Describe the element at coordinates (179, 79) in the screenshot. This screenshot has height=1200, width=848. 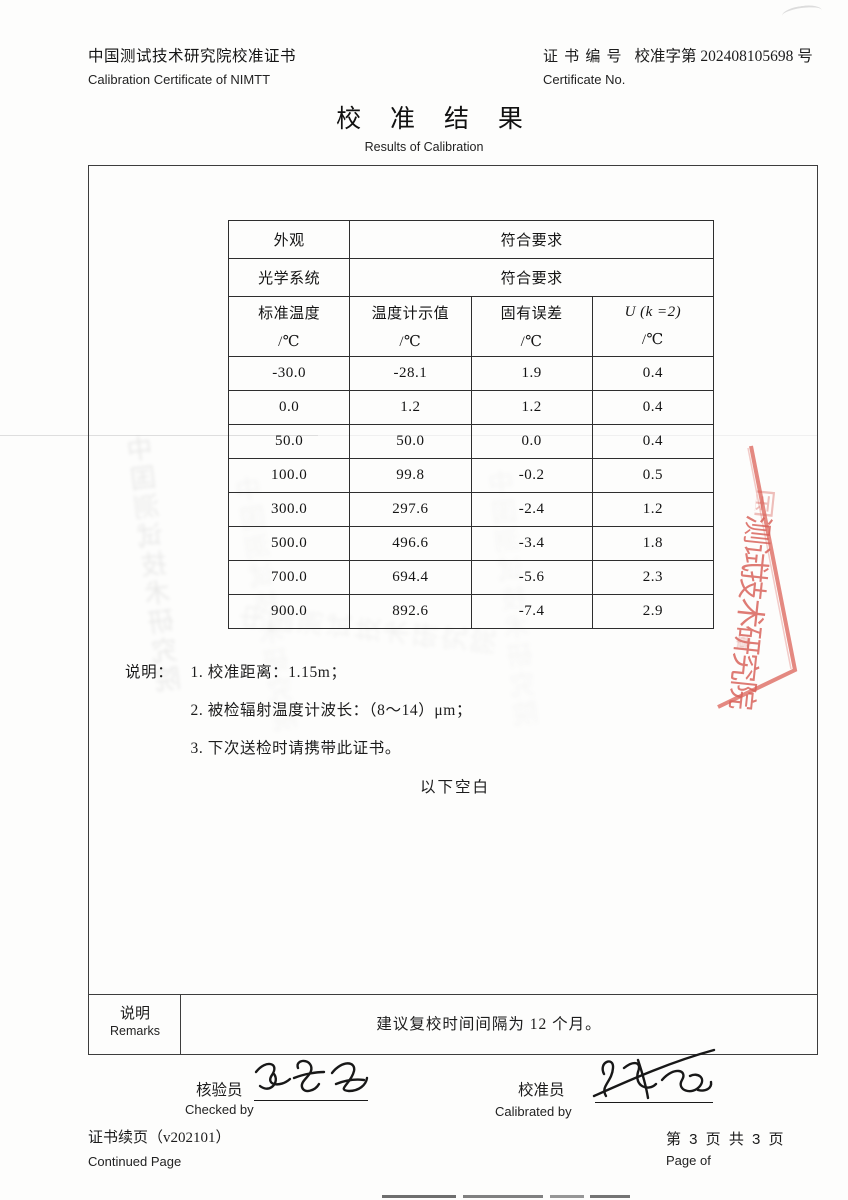
I see `org-title-en: Calibration Certificate of NIMTT` at that location.